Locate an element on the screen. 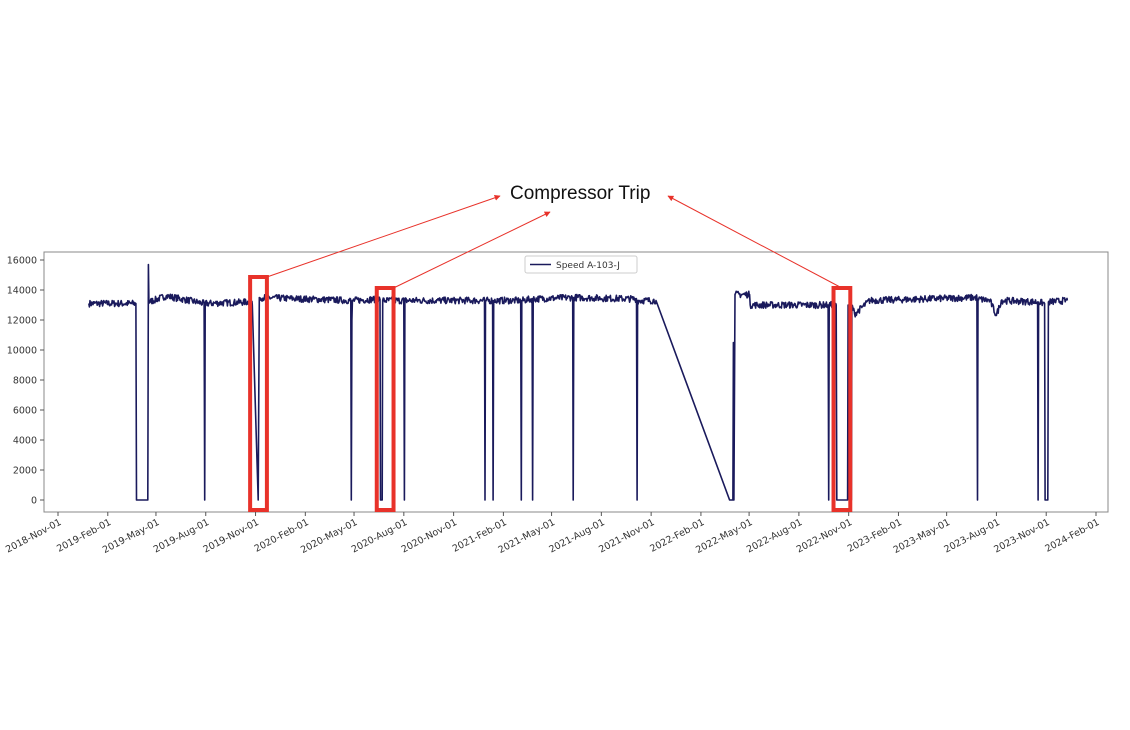 The image size is (1130, 730). legend-label: Speed A-103-J is located at coordinates (588, 266).